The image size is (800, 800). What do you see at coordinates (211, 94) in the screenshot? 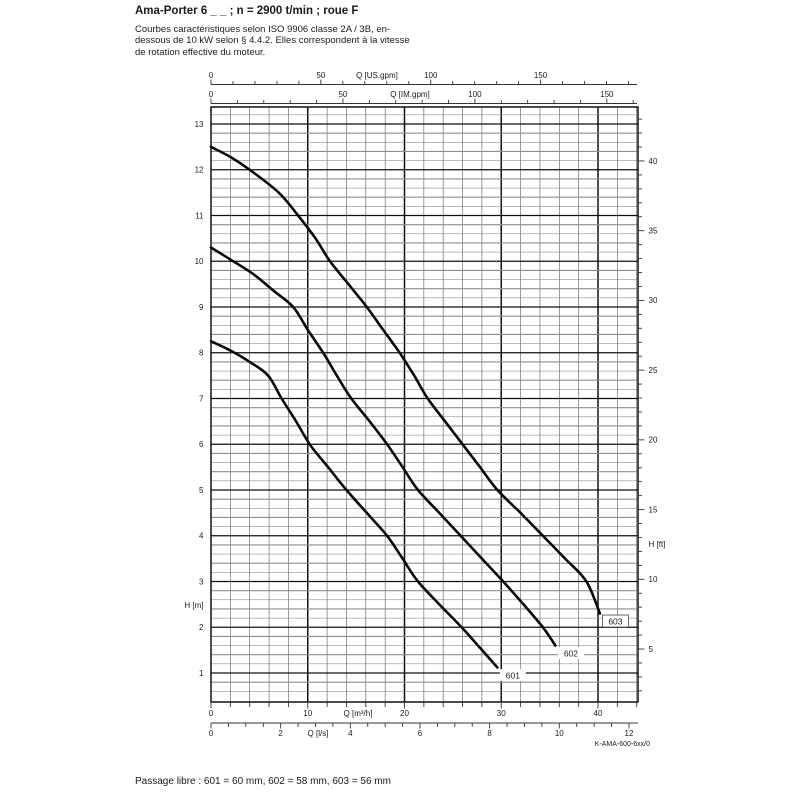
I see `tick-label-im: 0` at bounding box center [211, 94].